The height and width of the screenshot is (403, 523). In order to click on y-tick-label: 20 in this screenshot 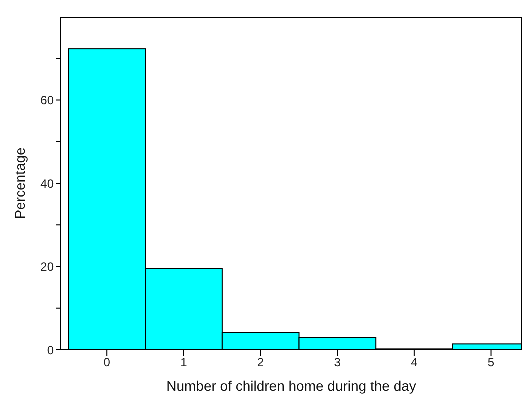, I will do `click(47, 267)`.